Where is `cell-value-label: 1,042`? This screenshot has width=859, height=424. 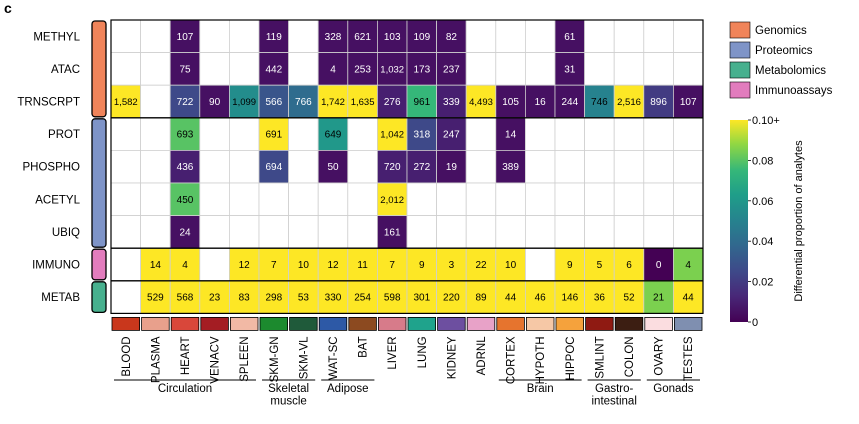 cell-value-label: 1,042 is located at coordinates (392, 135).